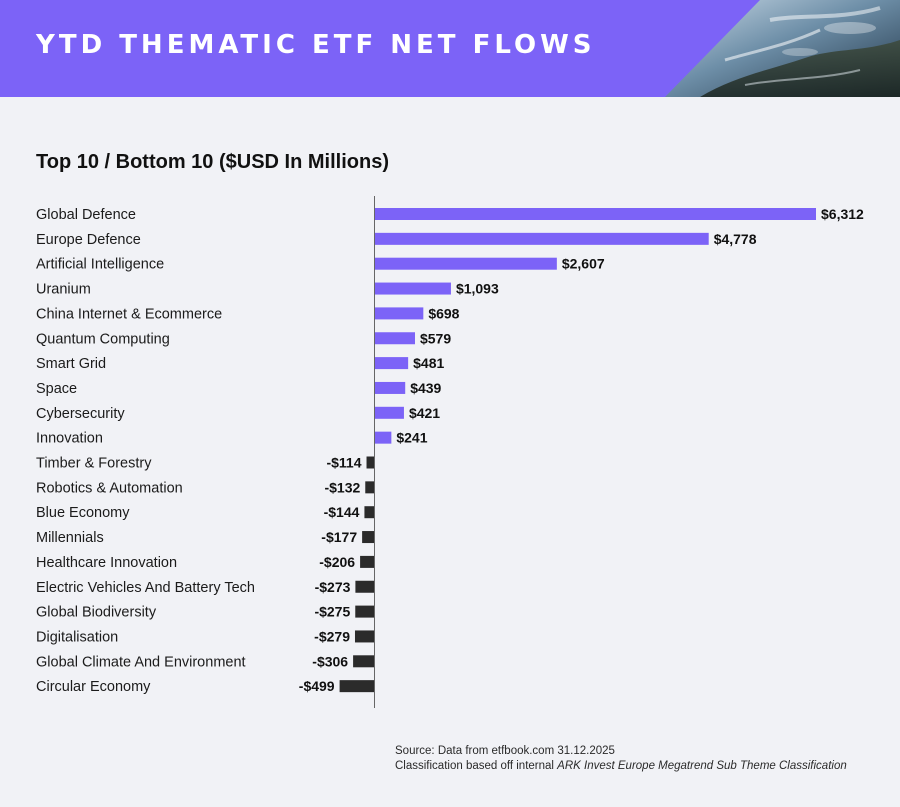 This screenshot has width=900, height=807. I want to click on category-label: Timber & Forestry, so click(94, 464).